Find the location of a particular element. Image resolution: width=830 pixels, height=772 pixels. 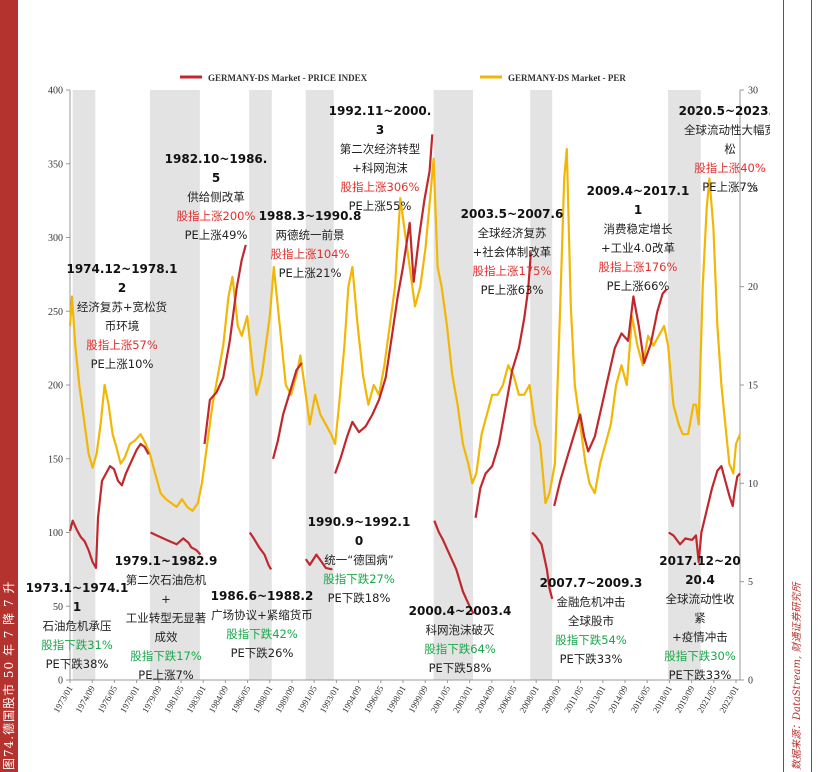

annotation-4-line-2: 股指下跌42% is located at coordinates (262, 634).